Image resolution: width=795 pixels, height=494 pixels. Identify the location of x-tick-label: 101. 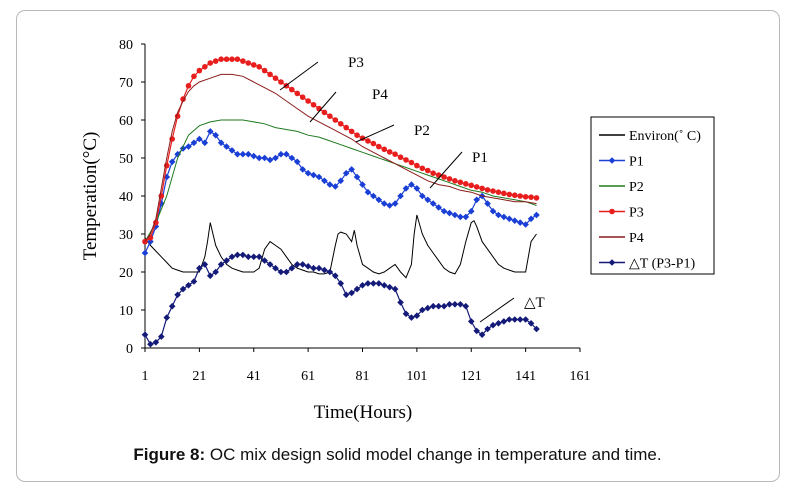
(416, 376).